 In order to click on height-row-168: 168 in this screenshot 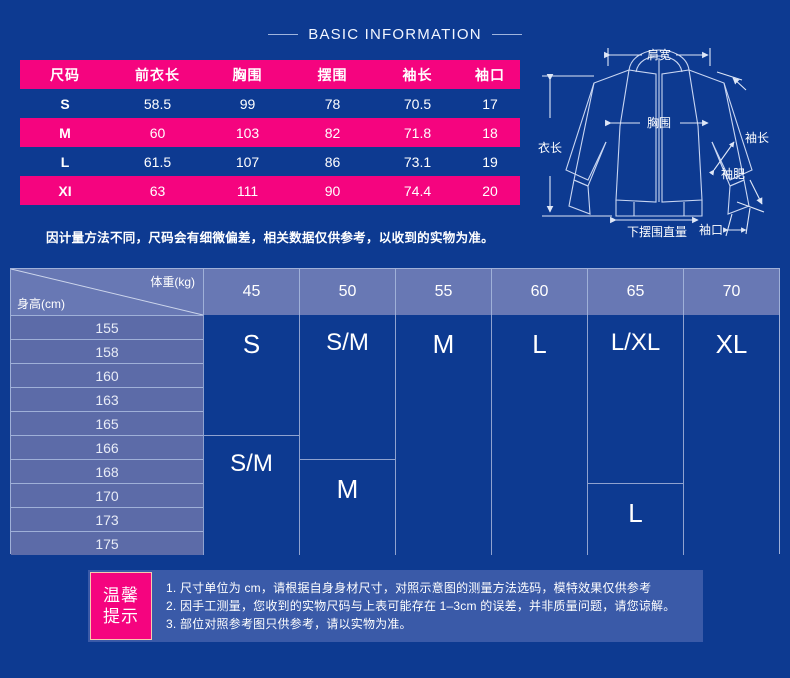, I will do `click(107, 471)`.